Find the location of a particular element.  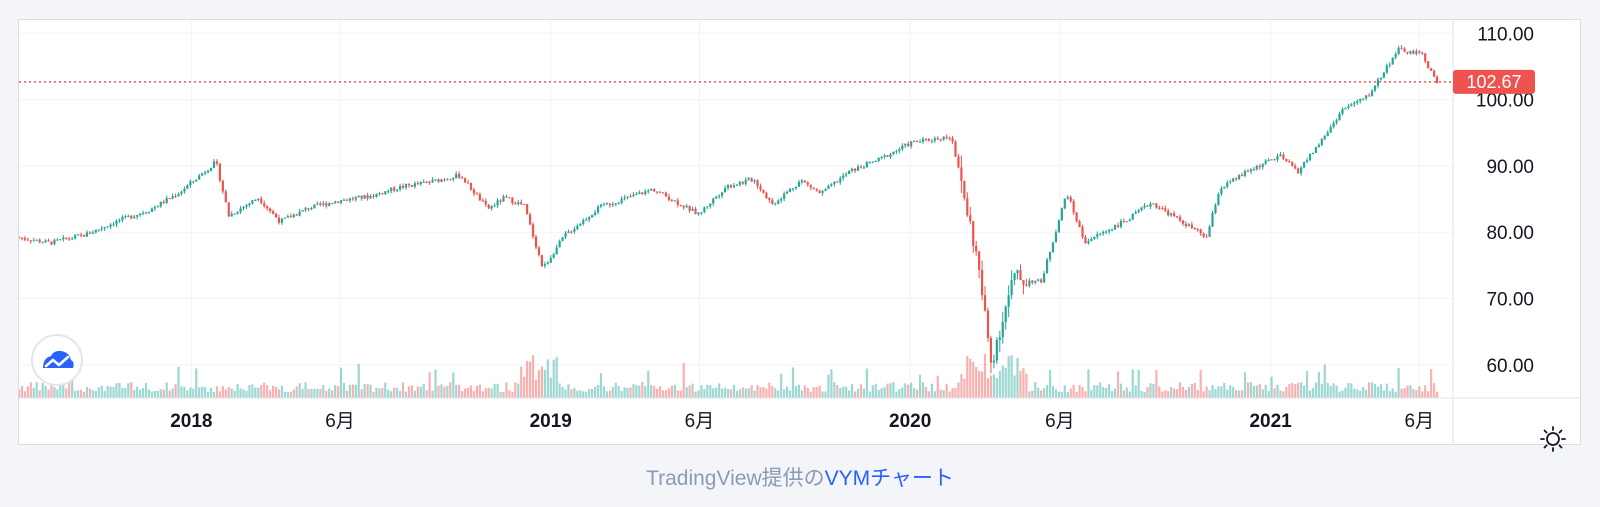

caption-symbol-link: VYMチャート is located at coordinates (889, 478).